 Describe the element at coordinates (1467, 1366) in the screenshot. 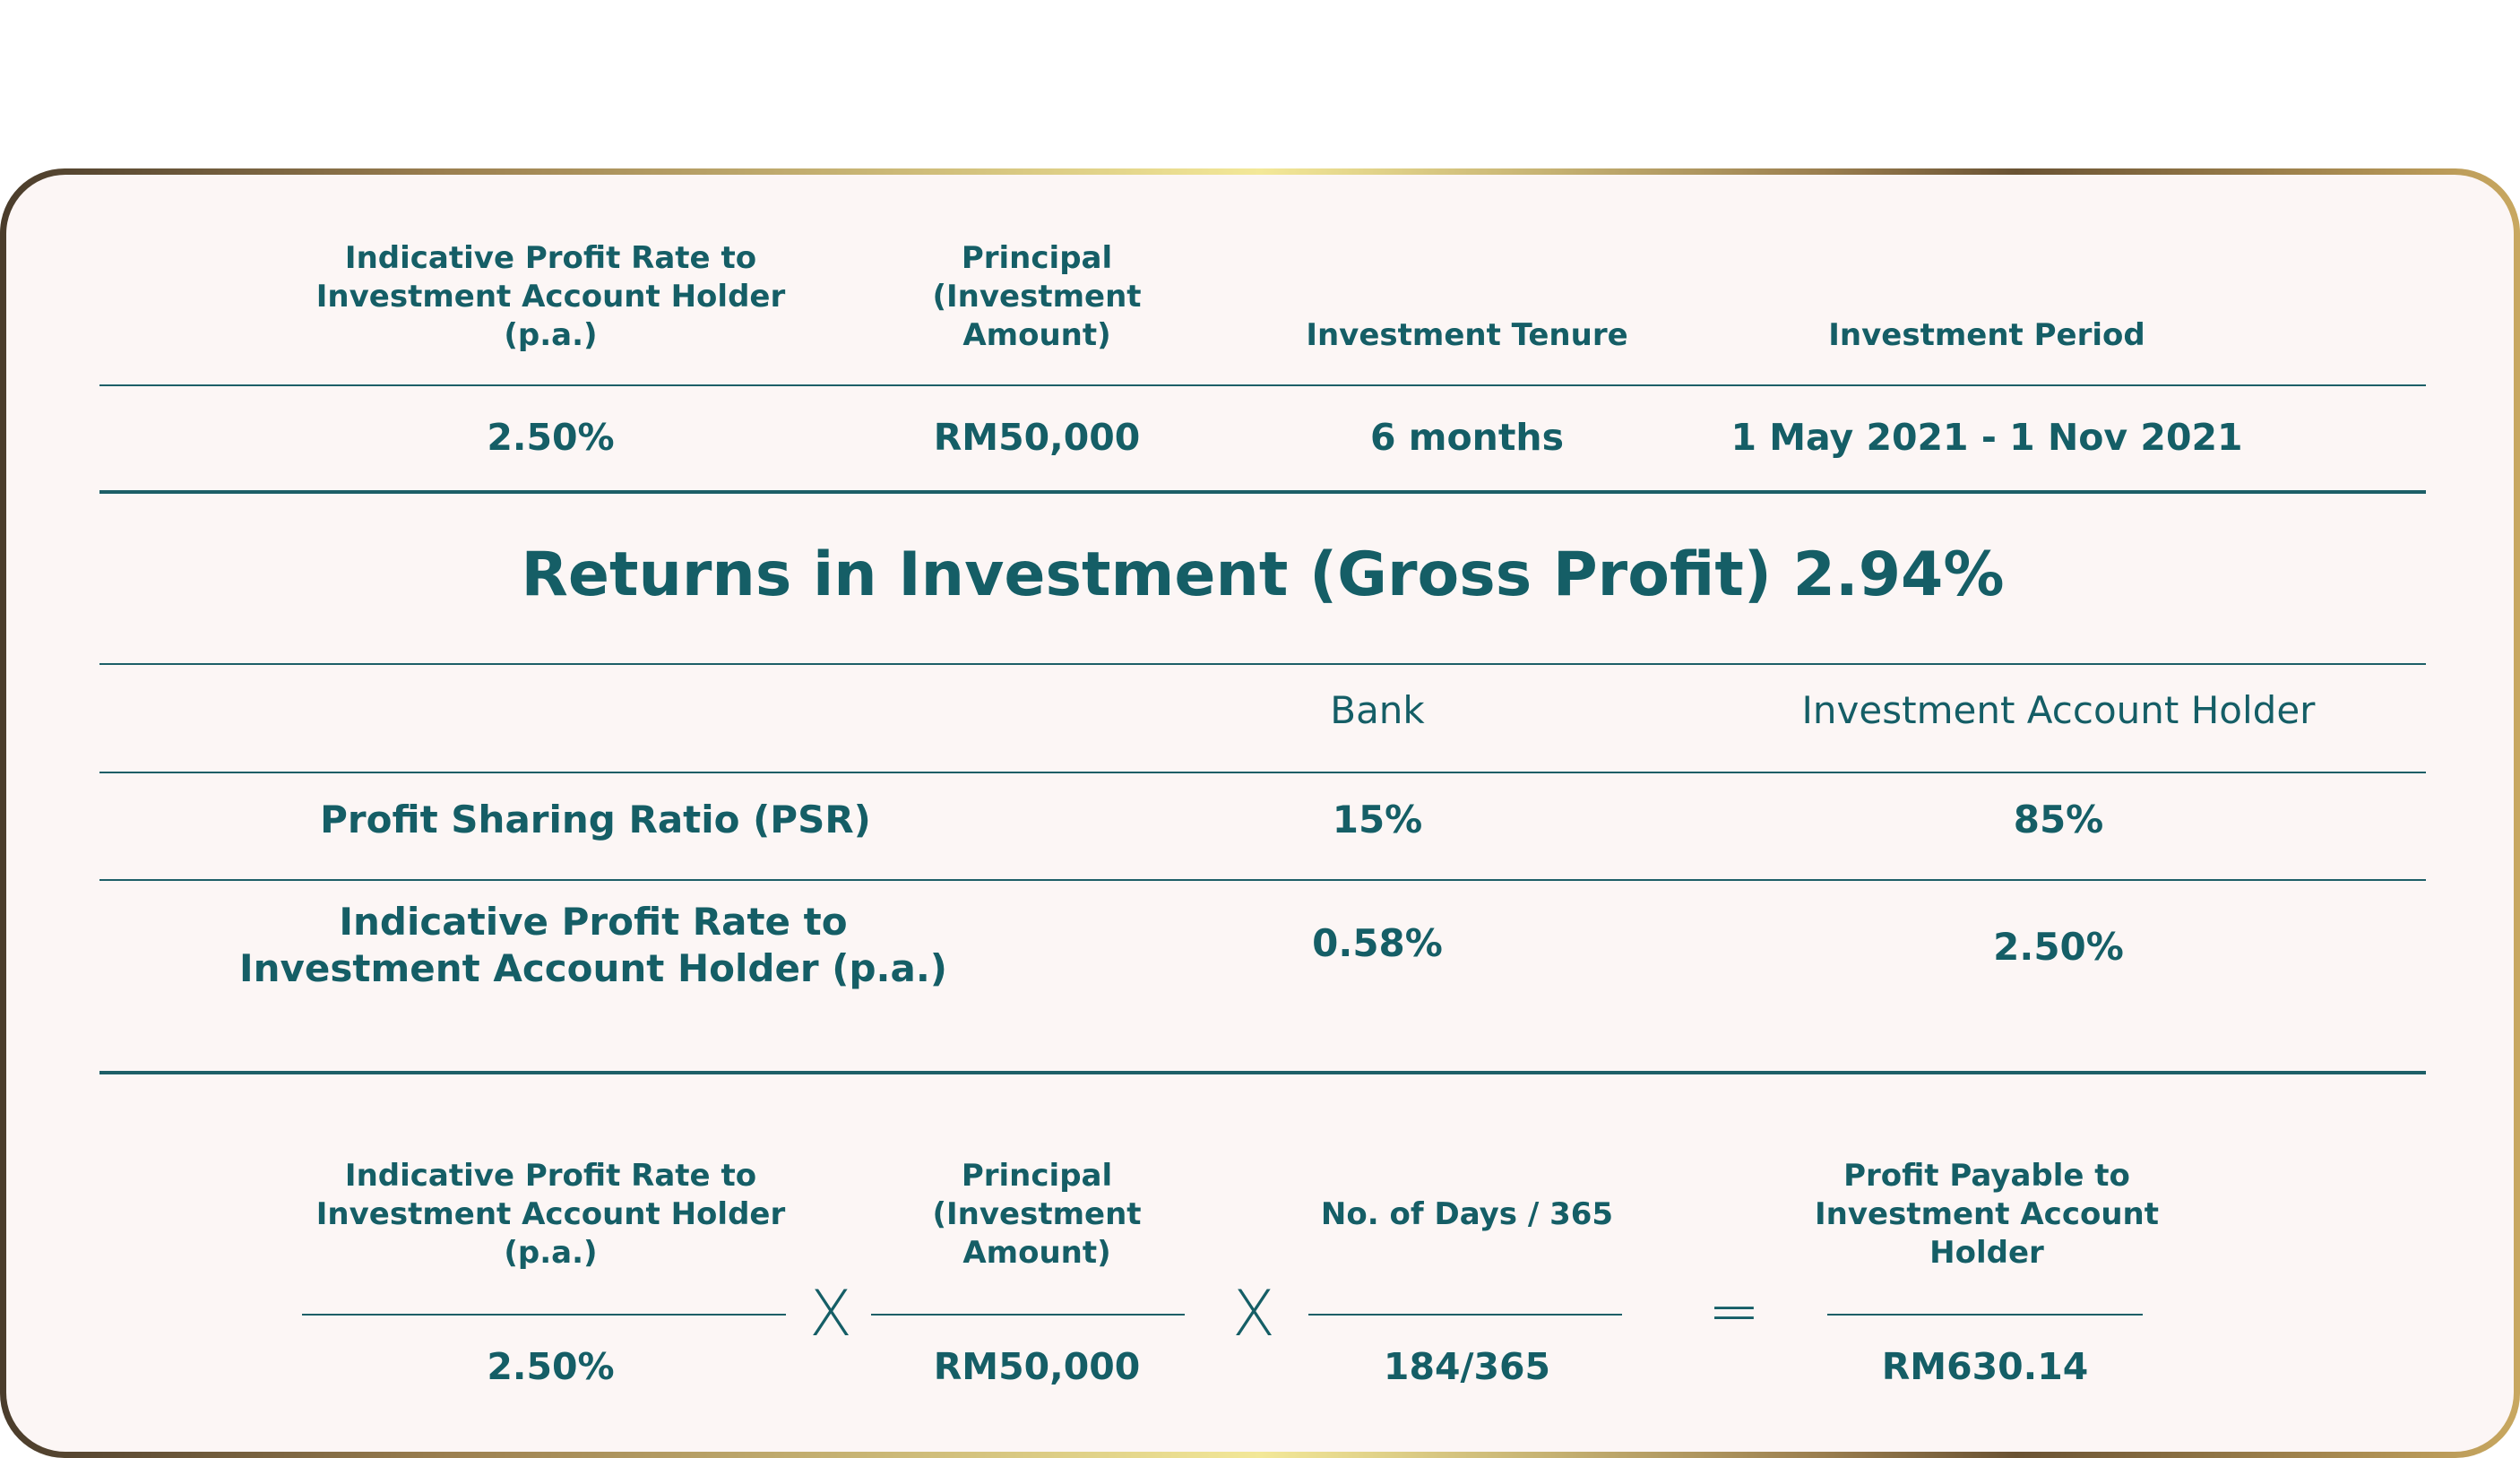

I see `formula-value-days: 184/365` at that location.